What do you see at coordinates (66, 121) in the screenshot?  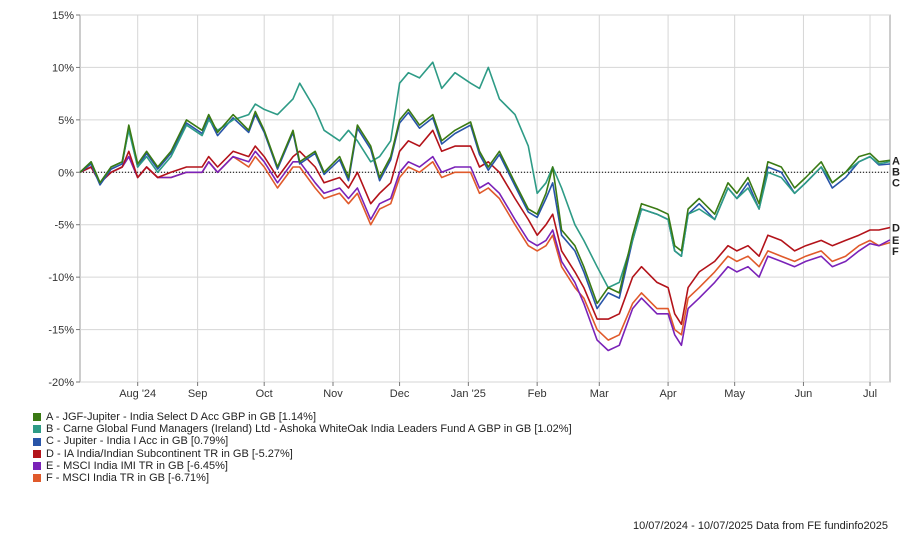 I see `y-tick-label: 5%` at bounding box center [66, 121].